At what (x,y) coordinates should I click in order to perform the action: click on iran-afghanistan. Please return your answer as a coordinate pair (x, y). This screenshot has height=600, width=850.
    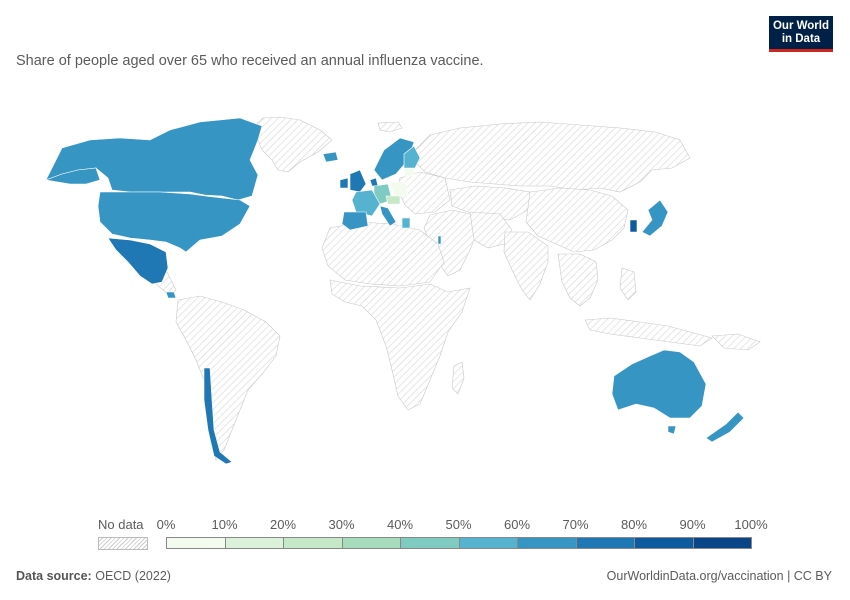
    Looking at the image, I should click on (491, 230).